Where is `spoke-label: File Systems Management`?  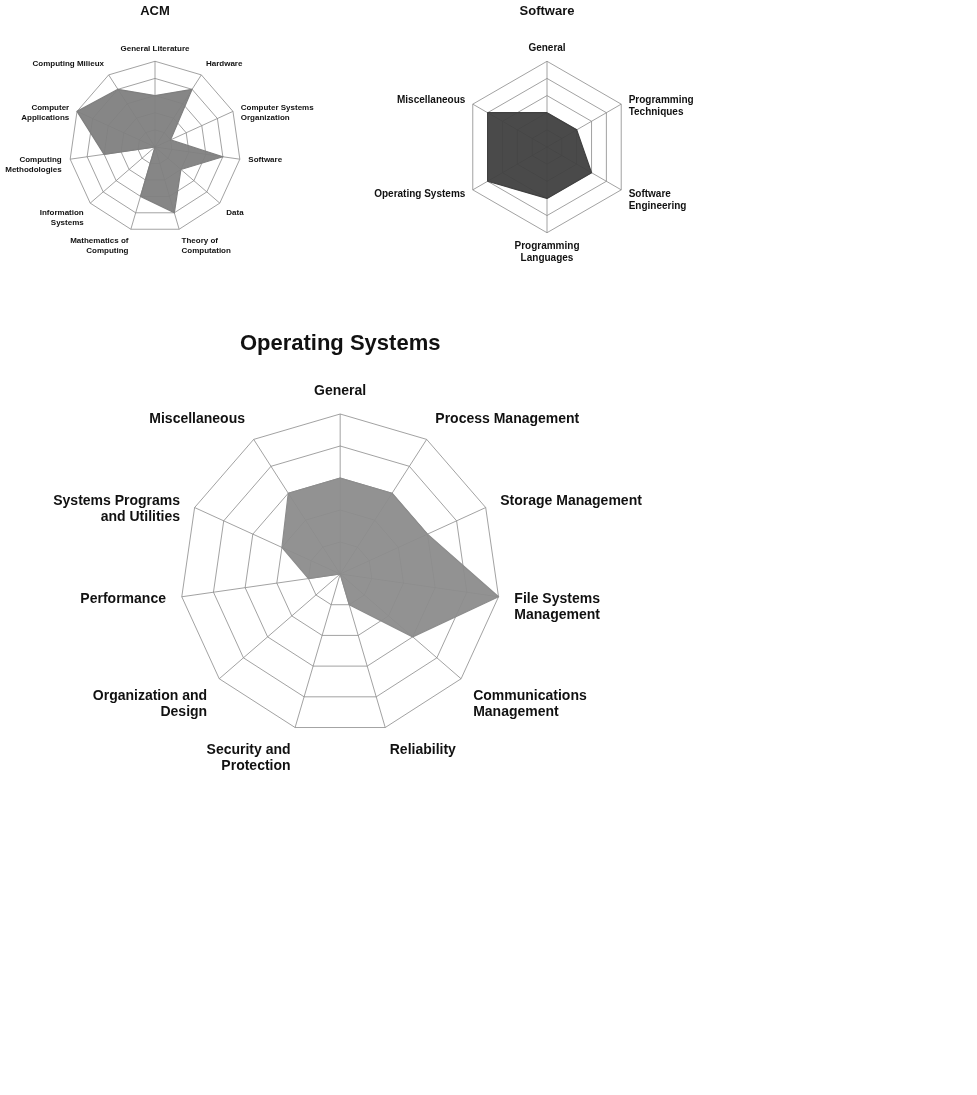
spoke-label: File Systems Management is located at coordinates (557, 606).